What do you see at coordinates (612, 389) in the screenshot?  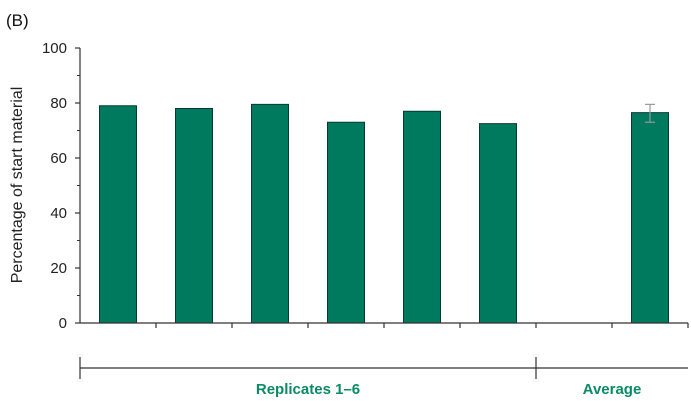 I see `group-label: Average` at bounding box center [612, 389].